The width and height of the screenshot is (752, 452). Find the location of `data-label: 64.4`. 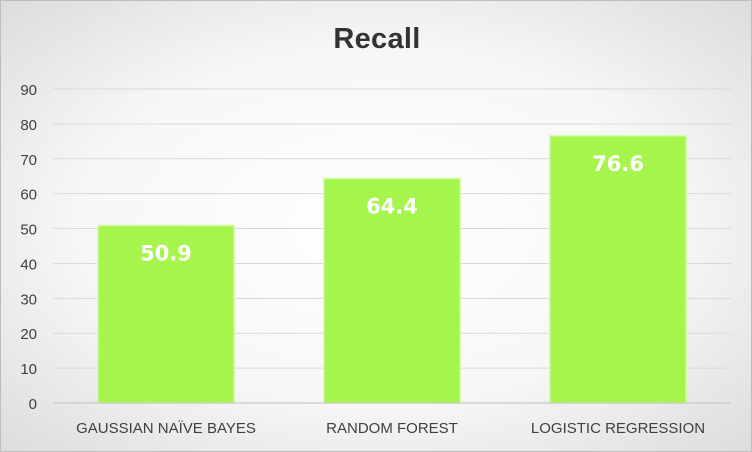

data-label: 64.4 is located at coordinates (392, 206).